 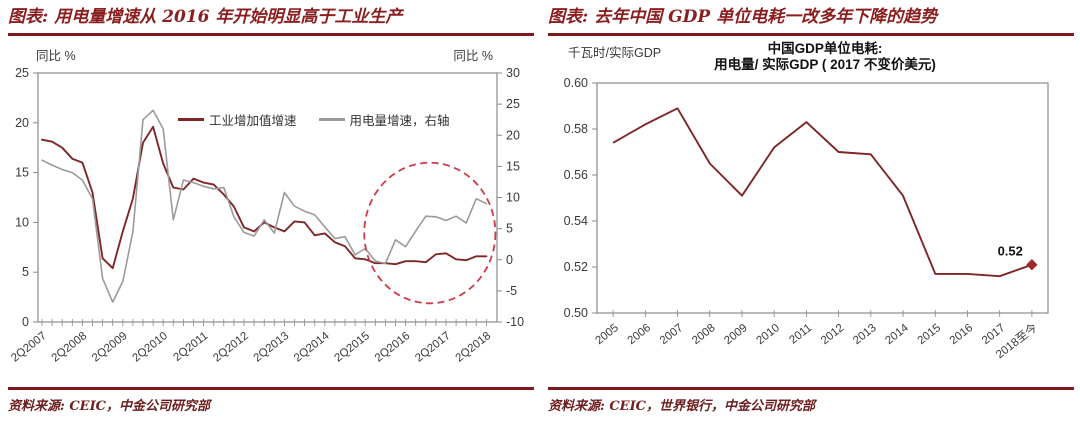 What do you see at coordinates (474, 347) in the screenshot?
I see `x-tick-label: 2Q2018` at bounding box center [474, 347].